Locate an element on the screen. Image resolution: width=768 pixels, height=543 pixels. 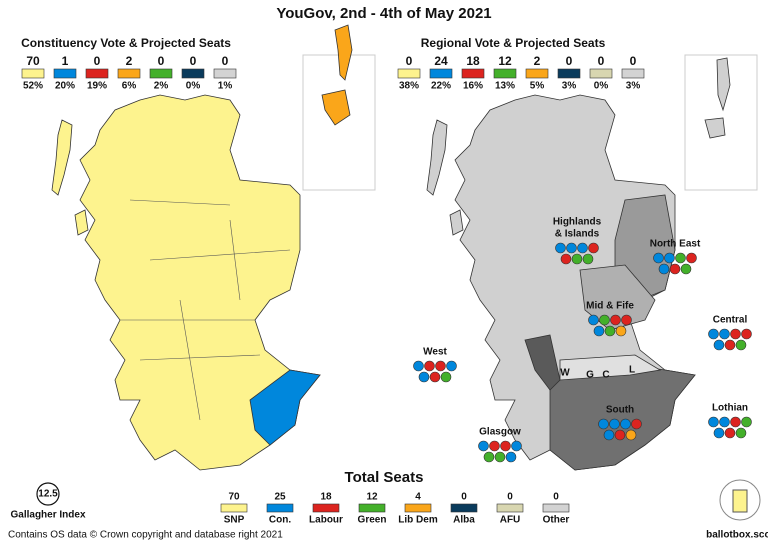
legend-heading: Regional Vote & Projected Seats is located at coordinates (513, 43).